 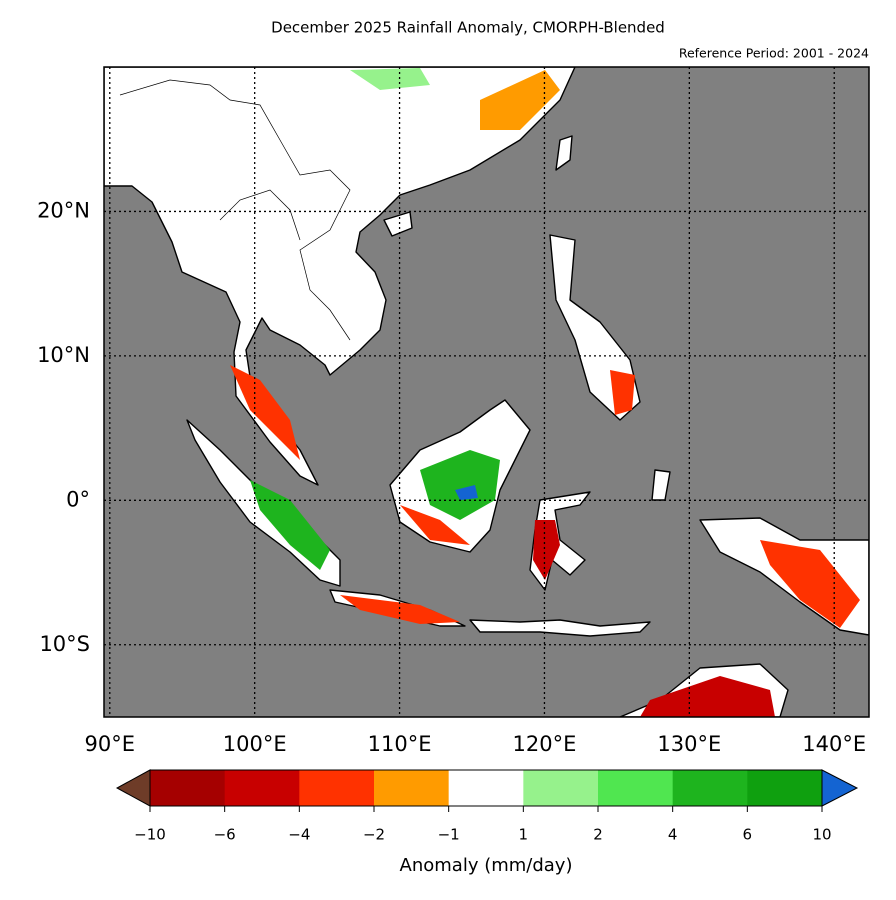 What do you see at coordinates (486, 865) in the screenshot?
I see `colorbar-label: Anomaly (mm/day)` at bounding box center [486, 865].